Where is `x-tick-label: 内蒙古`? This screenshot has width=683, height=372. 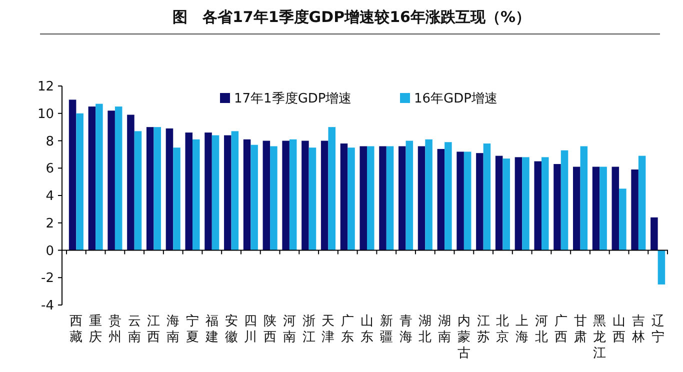
x-tick-label: 内蒙古 is located at coordinates (463, 337).